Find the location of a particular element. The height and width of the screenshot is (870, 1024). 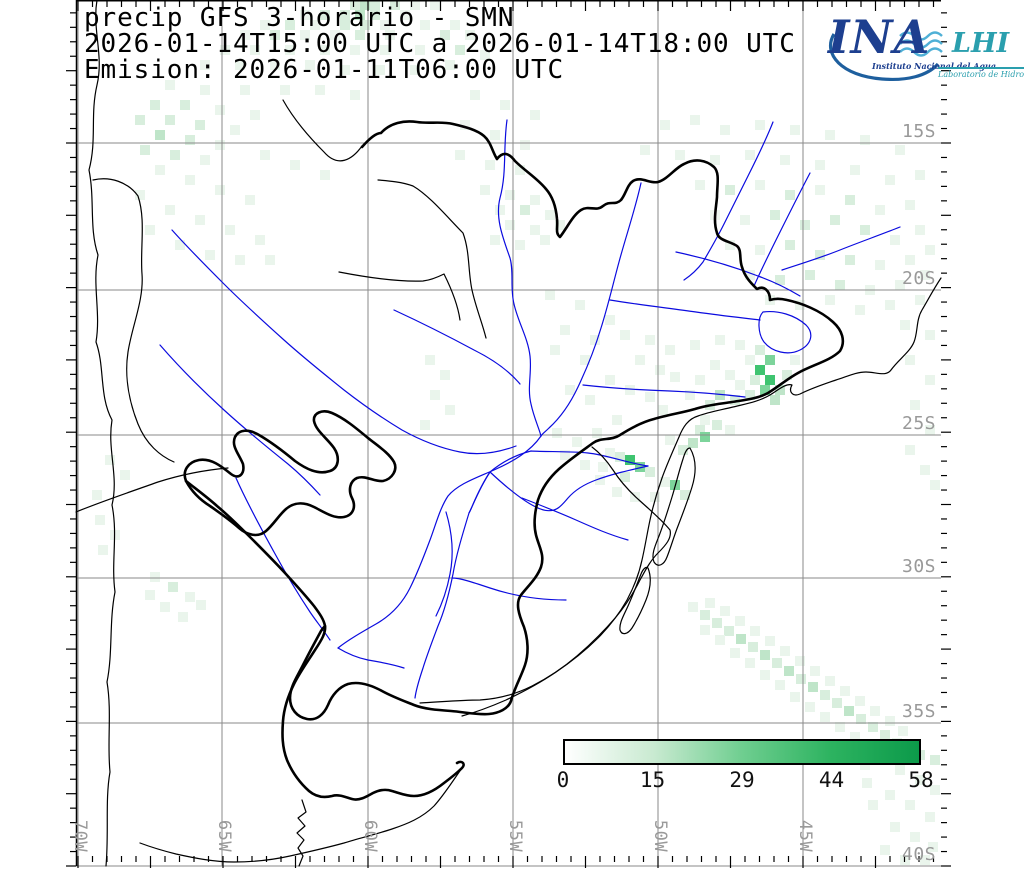

colorbar-tick-label: 58 is located at coordinates (921, 780).